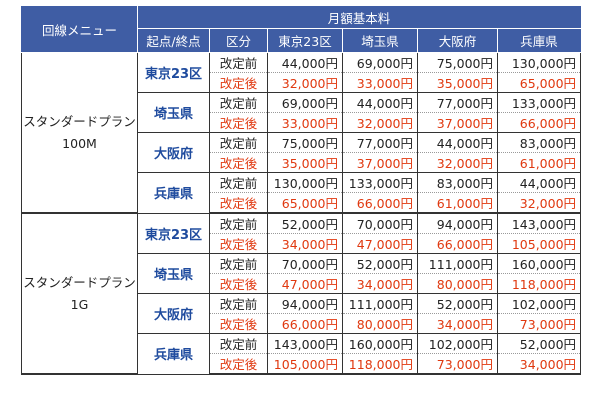  What do you see at coordinates (173, 40) in the screenshot?
I see `origin-header: 起点/終点` at bounding box center [173, 40].